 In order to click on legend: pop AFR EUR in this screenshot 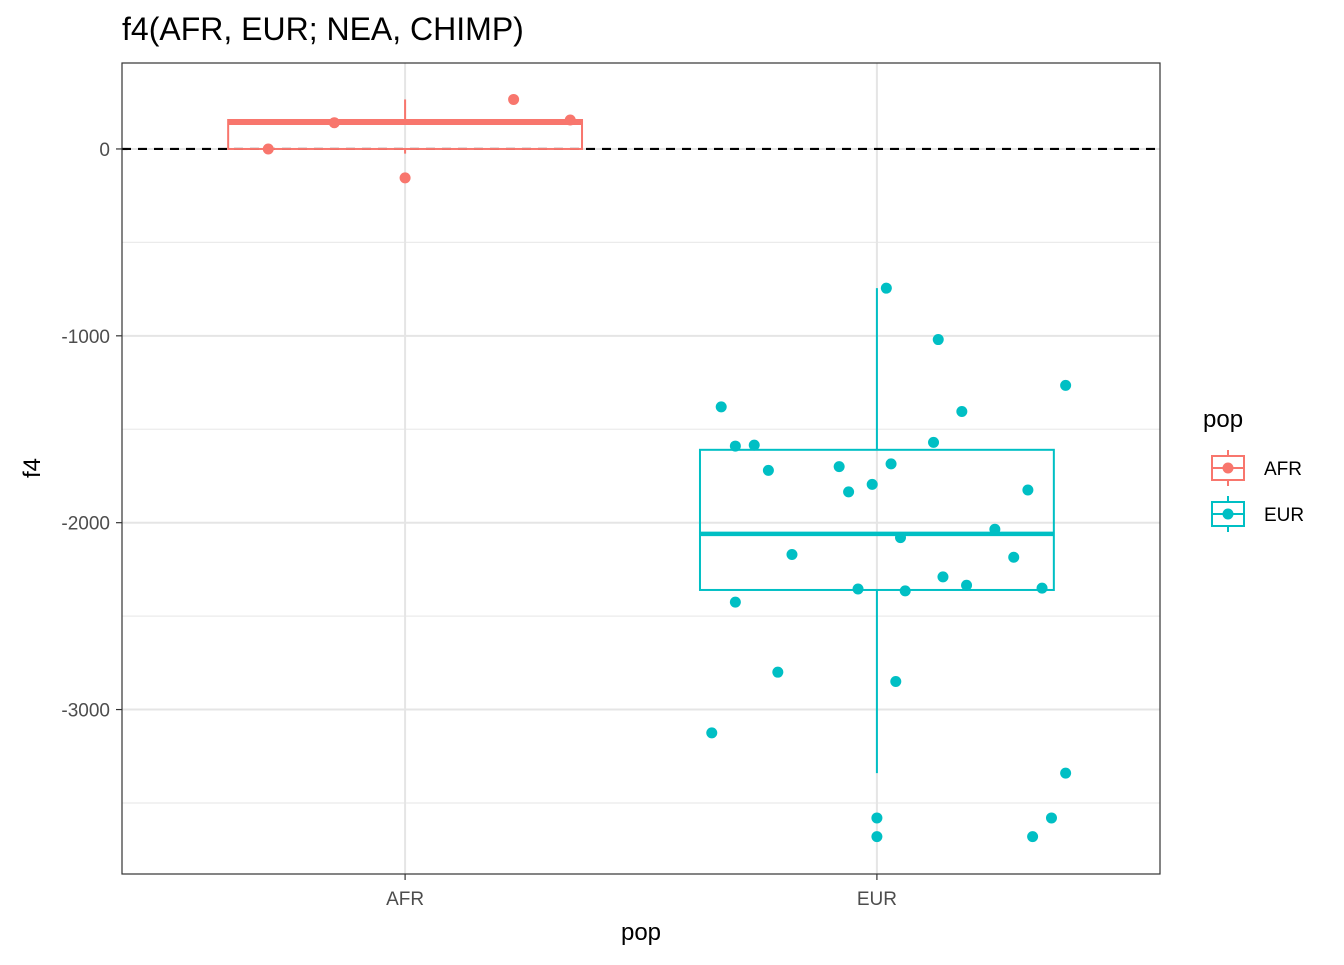, I will do `click(1253, 469)`.